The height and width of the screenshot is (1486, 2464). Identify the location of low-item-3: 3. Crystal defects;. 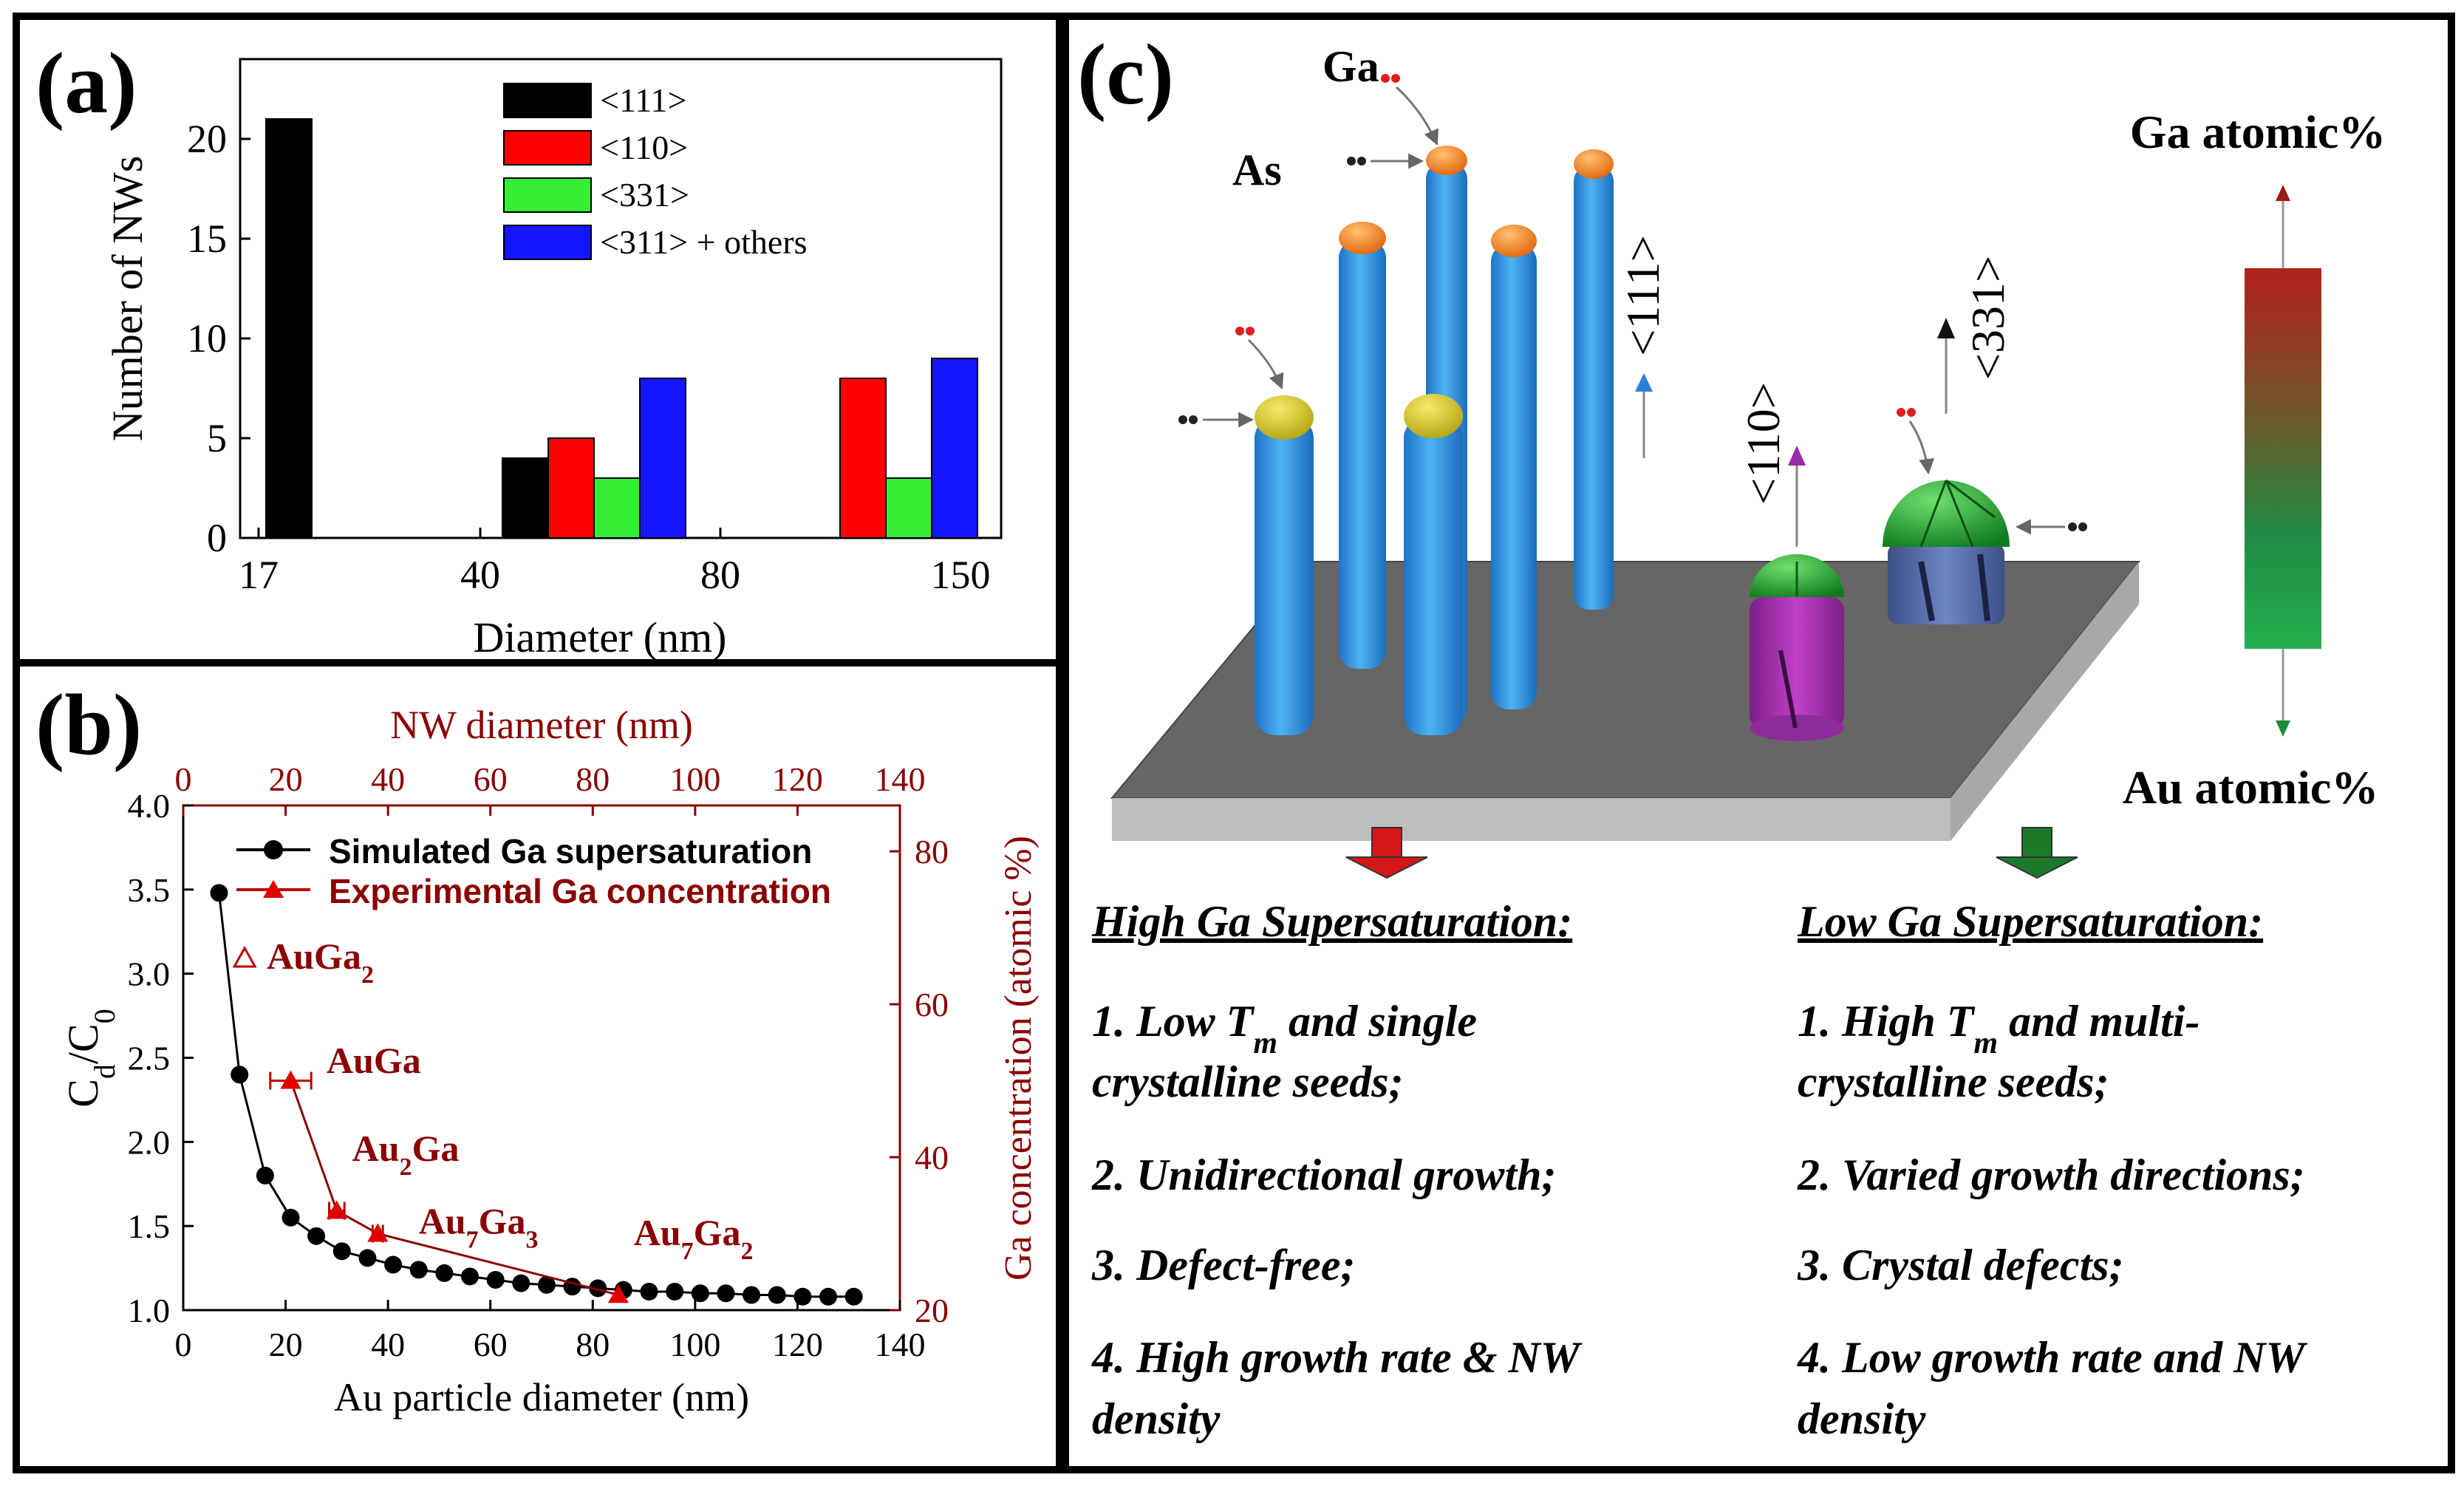
(1961, 1265).